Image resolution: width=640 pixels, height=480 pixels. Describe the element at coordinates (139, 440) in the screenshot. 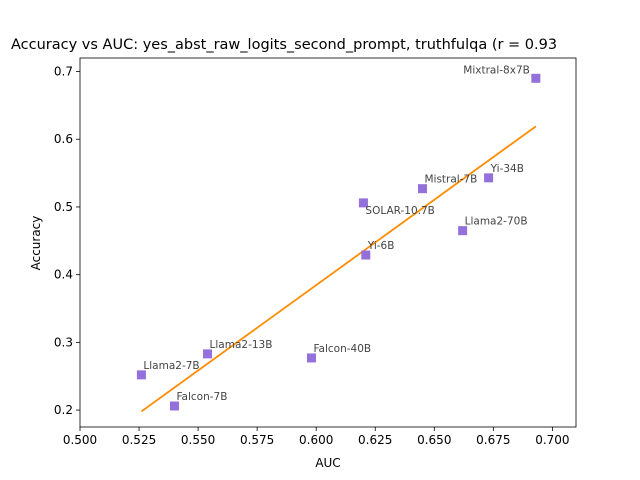

I see `x-tick-label: 0.525` at that location.